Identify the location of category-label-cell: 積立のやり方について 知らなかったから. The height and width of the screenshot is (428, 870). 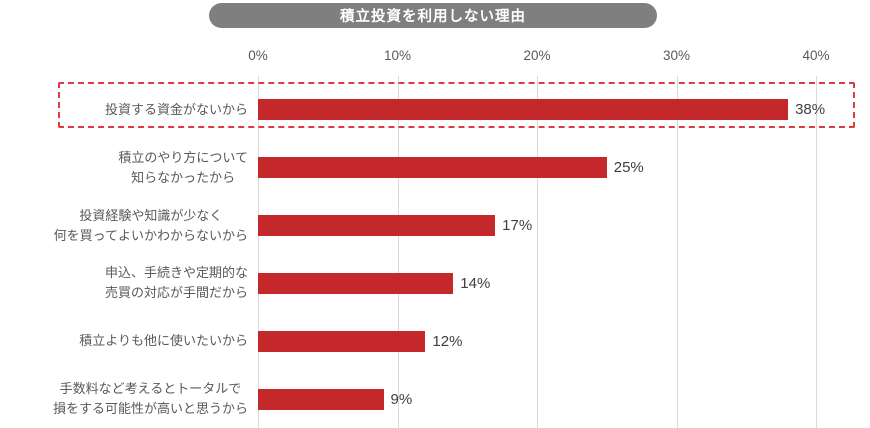
(129, 168).